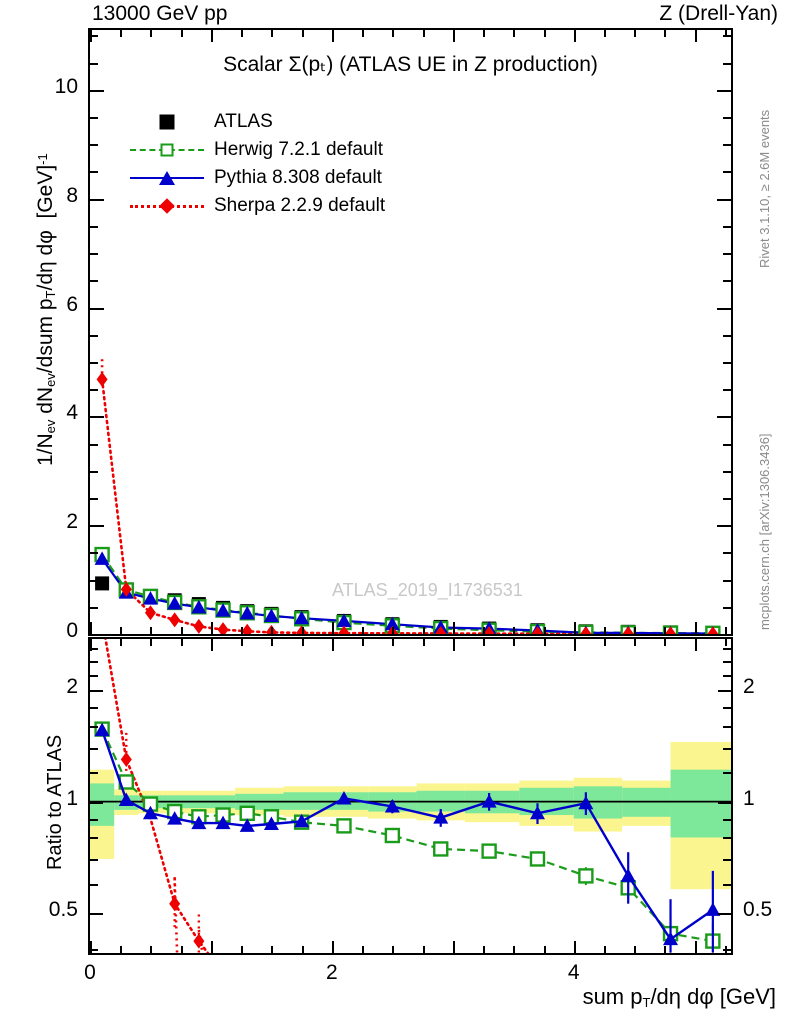  I want to click on beam-energy-label: 13000 GeV pp, so click(160, 13).